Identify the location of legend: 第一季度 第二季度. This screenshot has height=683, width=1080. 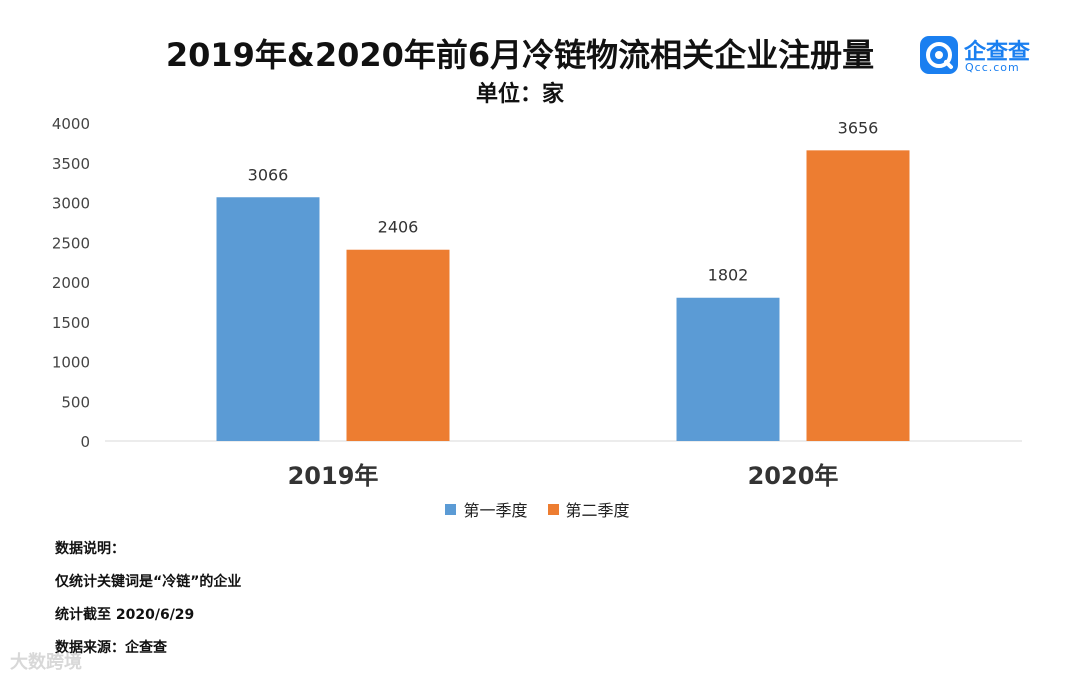
(537, 509).